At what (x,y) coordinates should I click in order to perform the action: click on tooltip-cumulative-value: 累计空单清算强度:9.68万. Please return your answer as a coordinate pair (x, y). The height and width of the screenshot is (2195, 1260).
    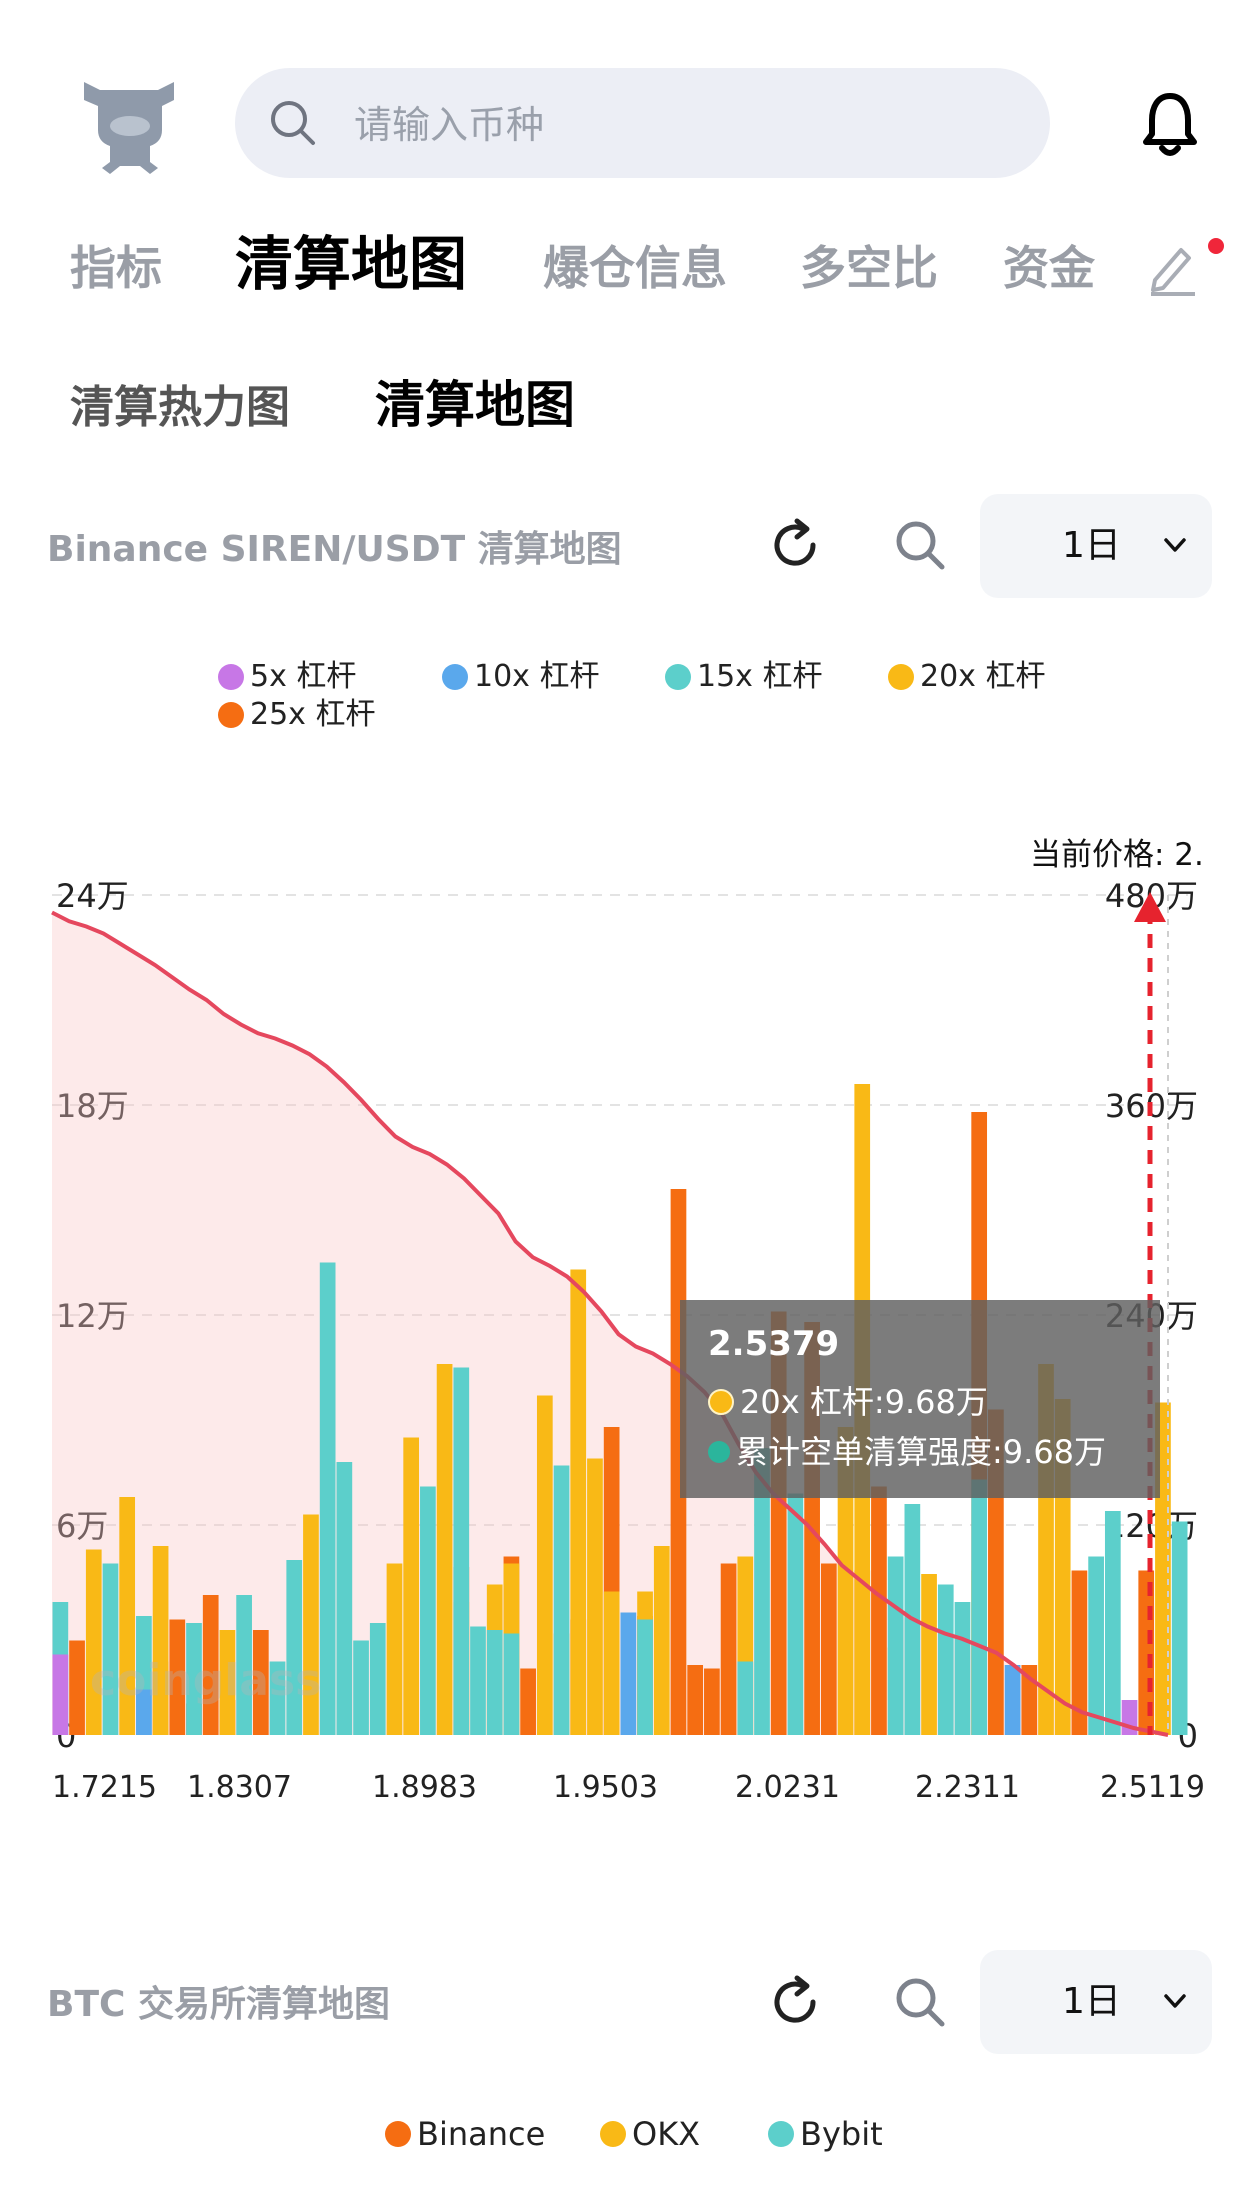
    Looking at the image, I should click on (921, 1452).